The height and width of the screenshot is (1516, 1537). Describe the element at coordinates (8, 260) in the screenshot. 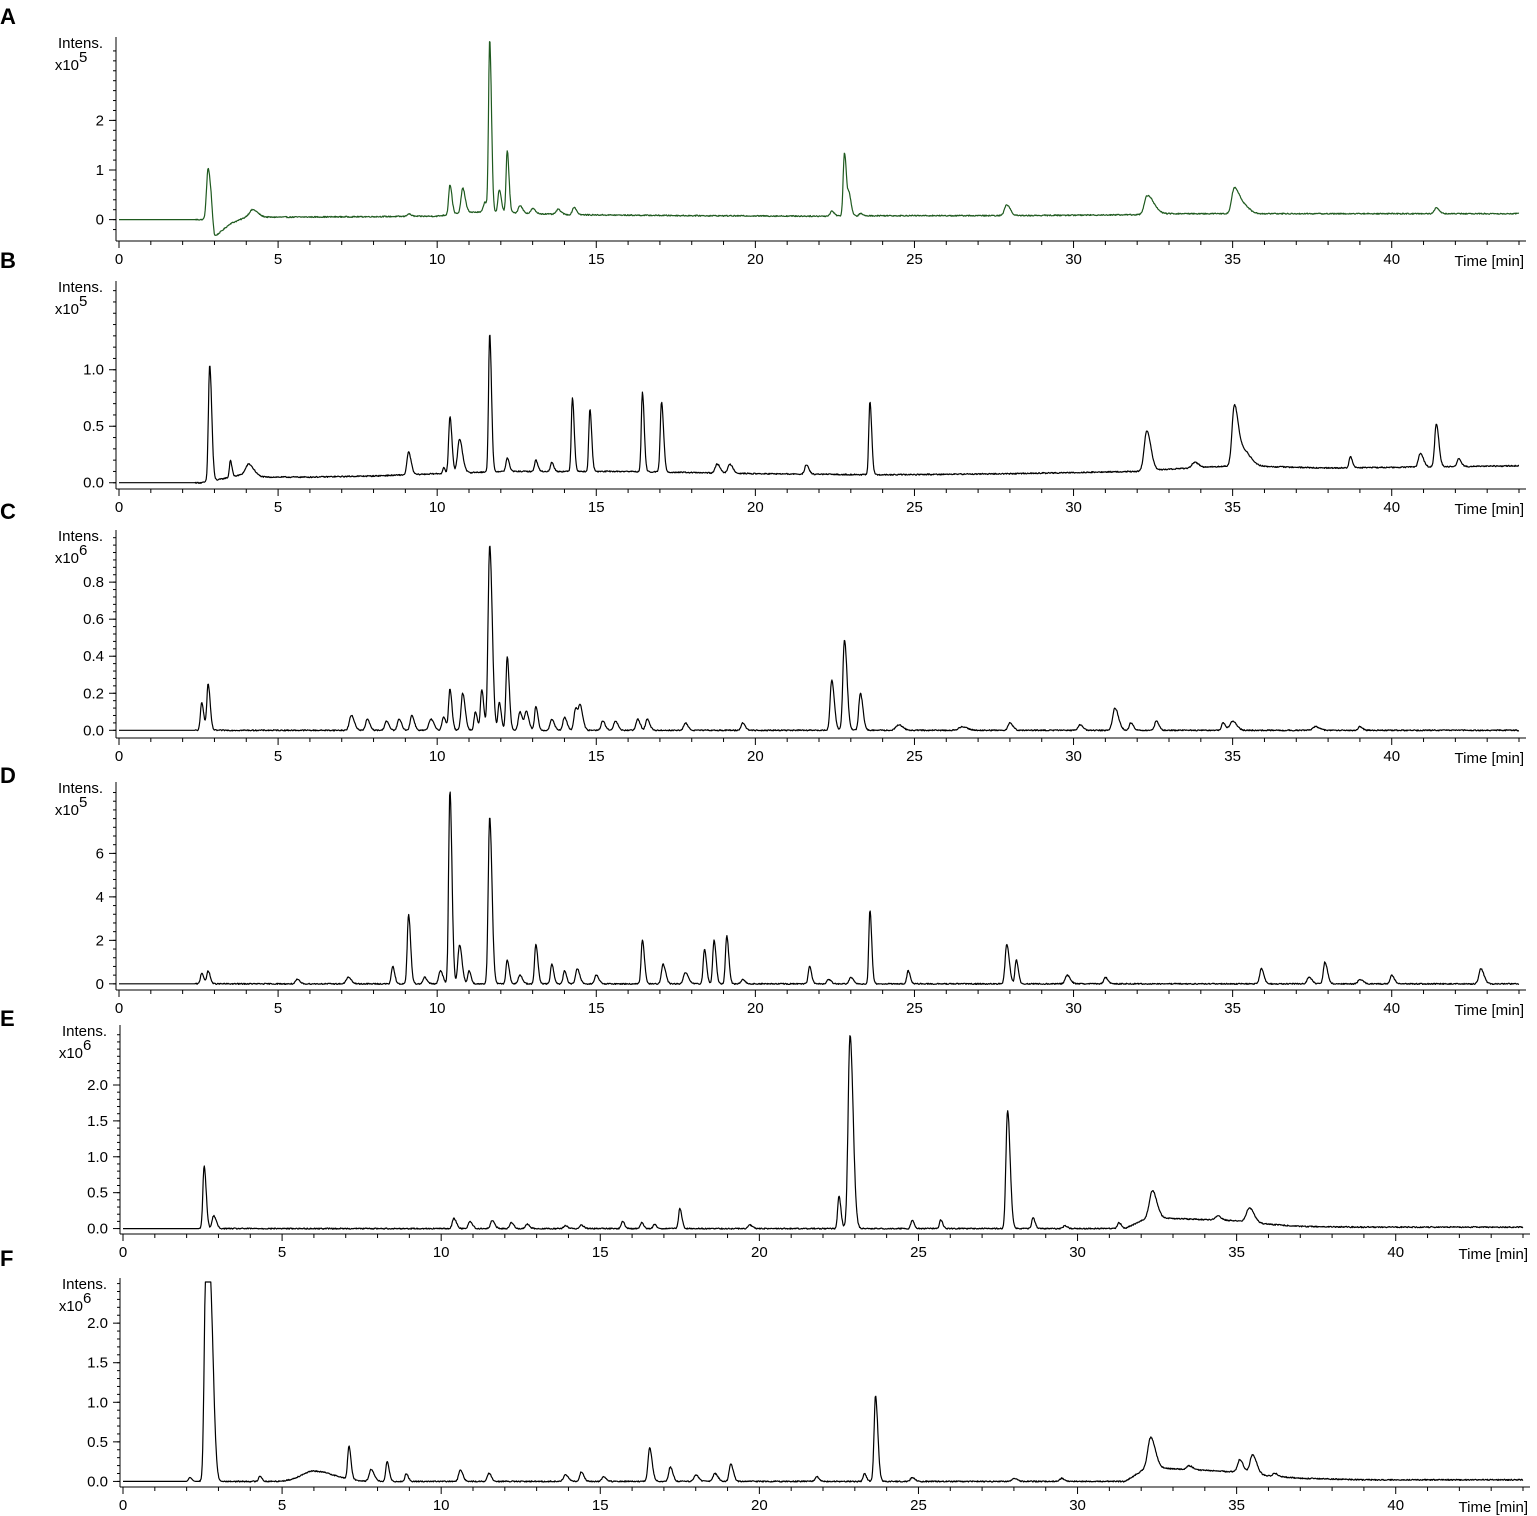

I see `panel-label: B` at that location.